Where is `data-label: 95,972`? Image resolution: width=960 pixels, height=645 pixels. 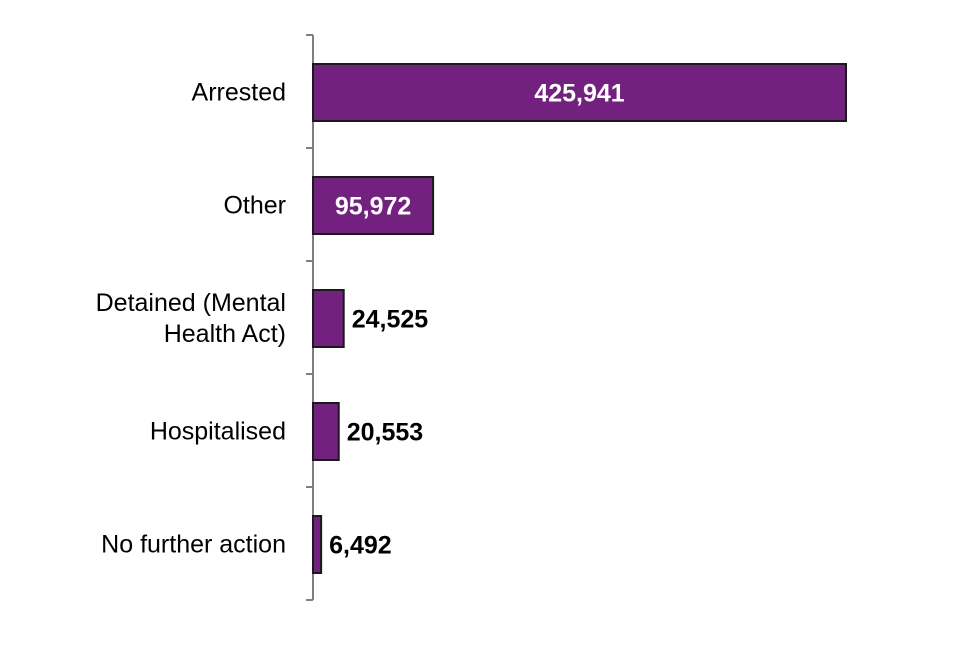
data-label: 95,972 is located at coordinates (373, 207).